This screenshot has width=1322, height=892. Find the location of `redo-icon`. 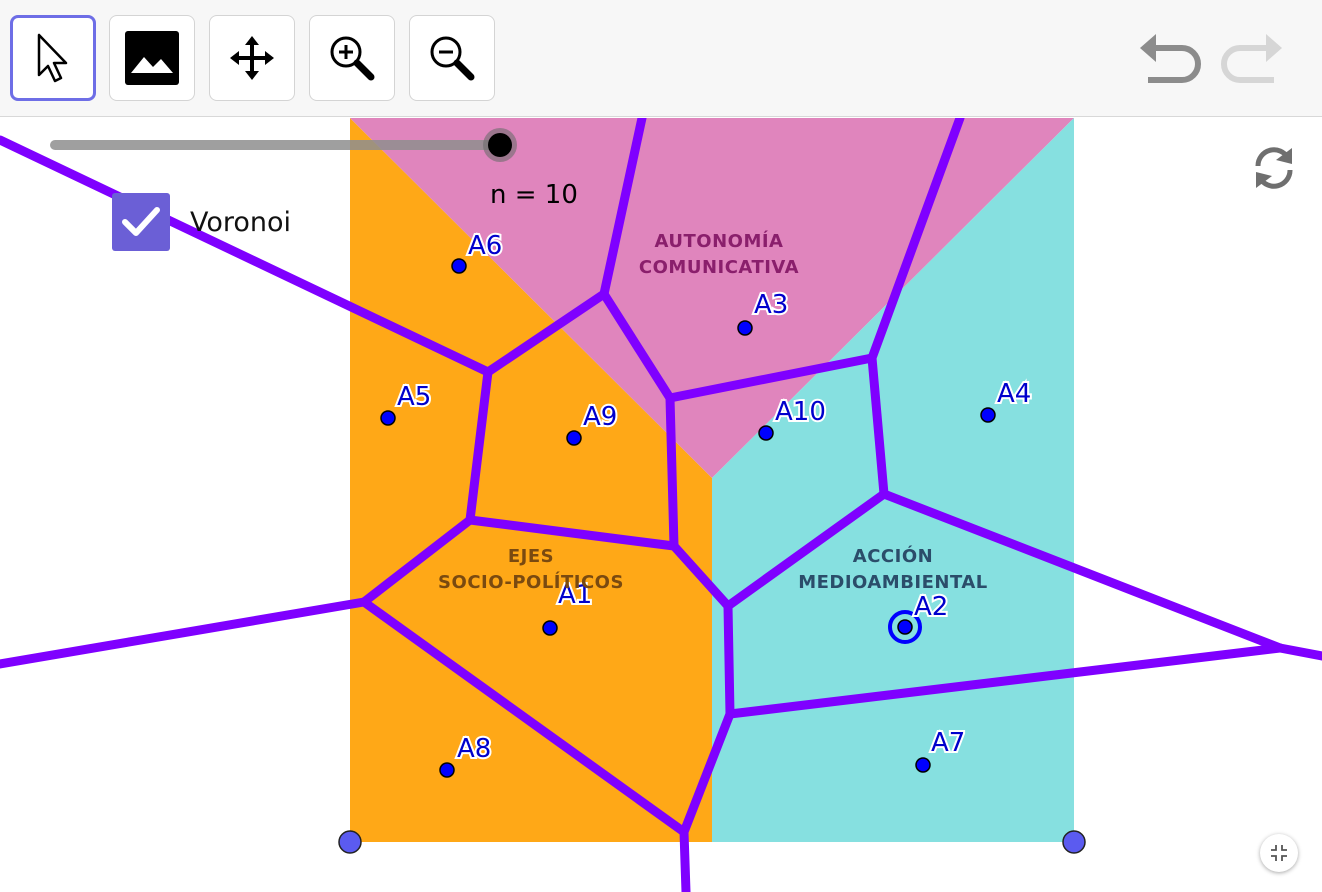

redo-icon is located at coordinates (1251, 58).